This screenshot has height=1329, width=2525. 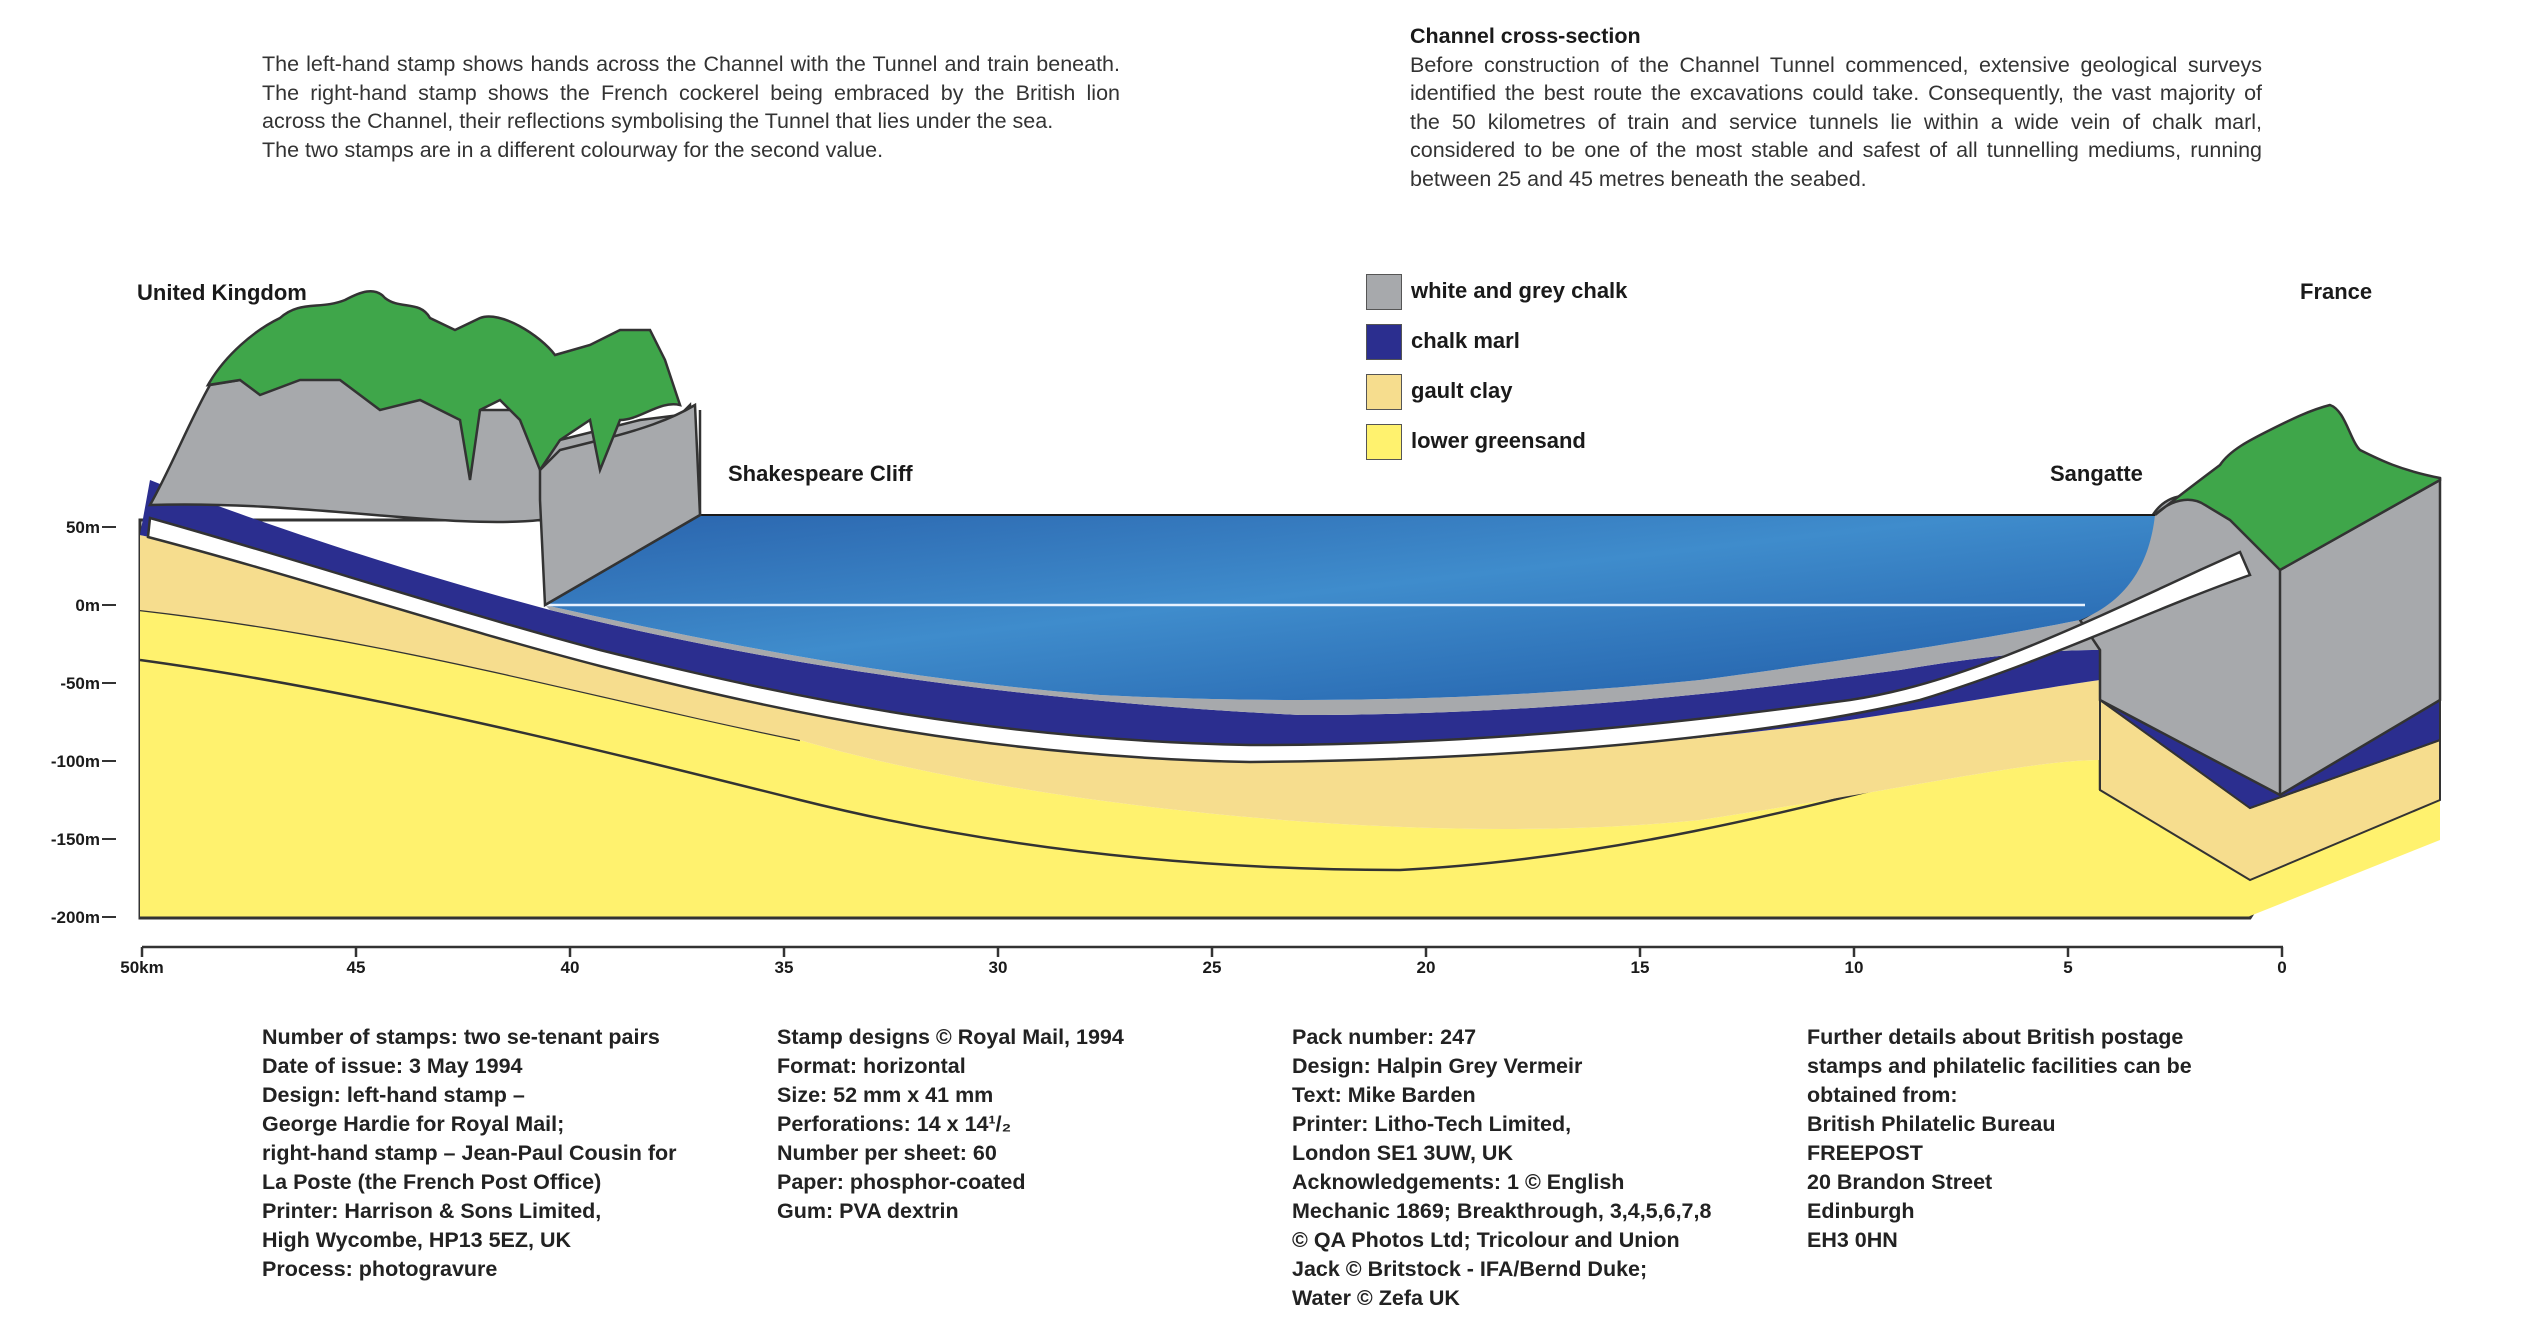 I want to click on legend-label-marl: chalk marl, so click(x=1465, y=340).